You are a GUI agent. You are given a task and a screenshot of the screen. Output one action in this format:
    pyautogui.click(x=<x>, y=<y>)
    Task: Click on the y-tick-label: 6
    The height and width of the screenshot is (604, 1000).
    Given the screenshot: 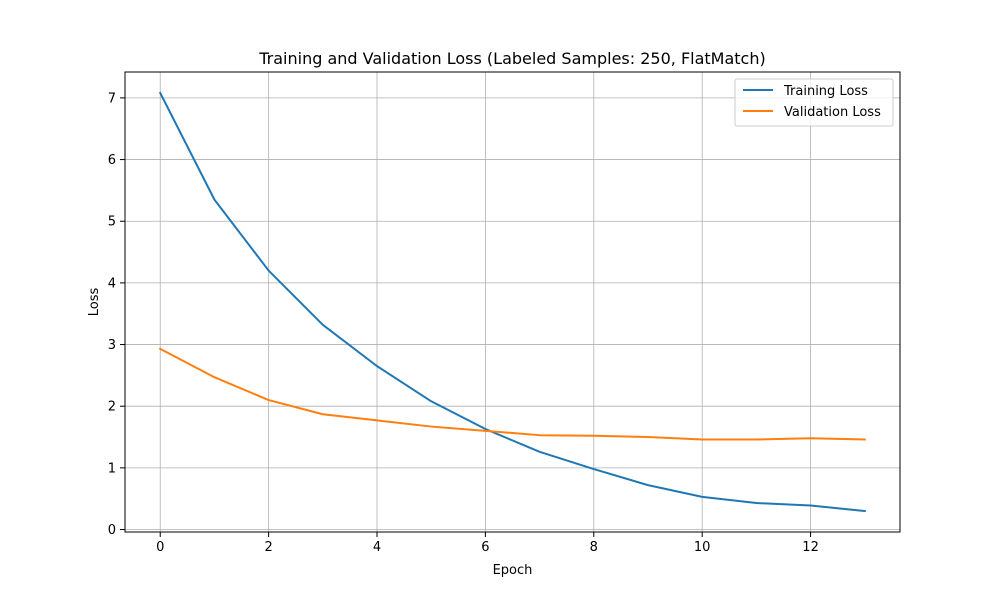 What is the action you would take?
    pyautogui.click(x=112, y=160)
    